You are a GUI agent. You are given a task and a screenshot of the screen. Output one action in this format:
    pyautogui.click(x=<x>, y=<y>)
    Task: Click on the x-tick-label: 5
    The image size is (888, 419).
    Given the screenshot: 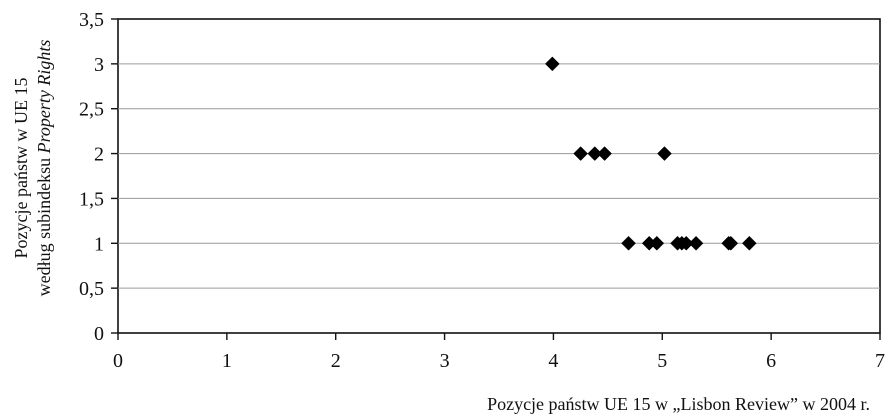 What is the action you would take?
    pyautogui.click(x=662, y=361)
    